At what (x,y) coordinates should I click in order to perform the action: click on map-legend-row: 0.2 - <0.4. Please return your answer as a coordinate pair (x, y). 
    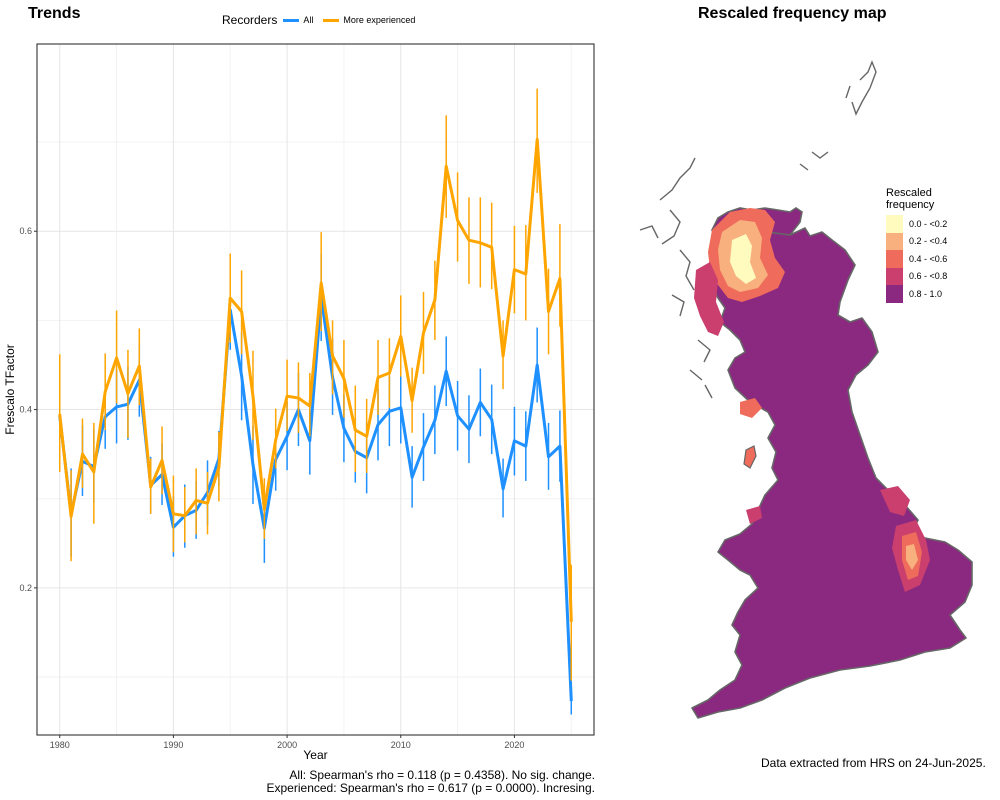
    Looking at the image, I should click on (917, 241).